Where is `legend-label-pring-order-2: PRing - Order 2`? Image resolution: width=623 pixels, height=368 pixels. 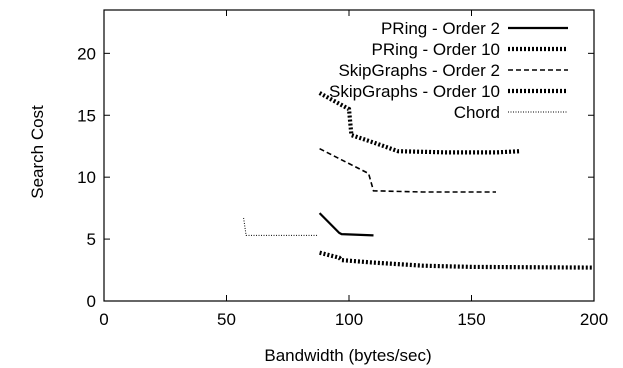
legend-label-pring-order-2: PRing - Order 2 is located at coordinates (440, 28).